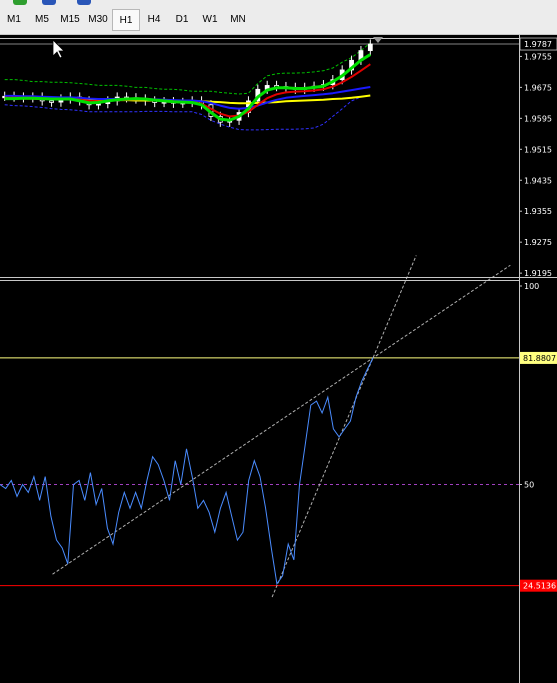  What do you see at coordinates (529, 485) in the screenshot?
I see `oscillator-axis-label: 50` at bounding box center [529, 485].